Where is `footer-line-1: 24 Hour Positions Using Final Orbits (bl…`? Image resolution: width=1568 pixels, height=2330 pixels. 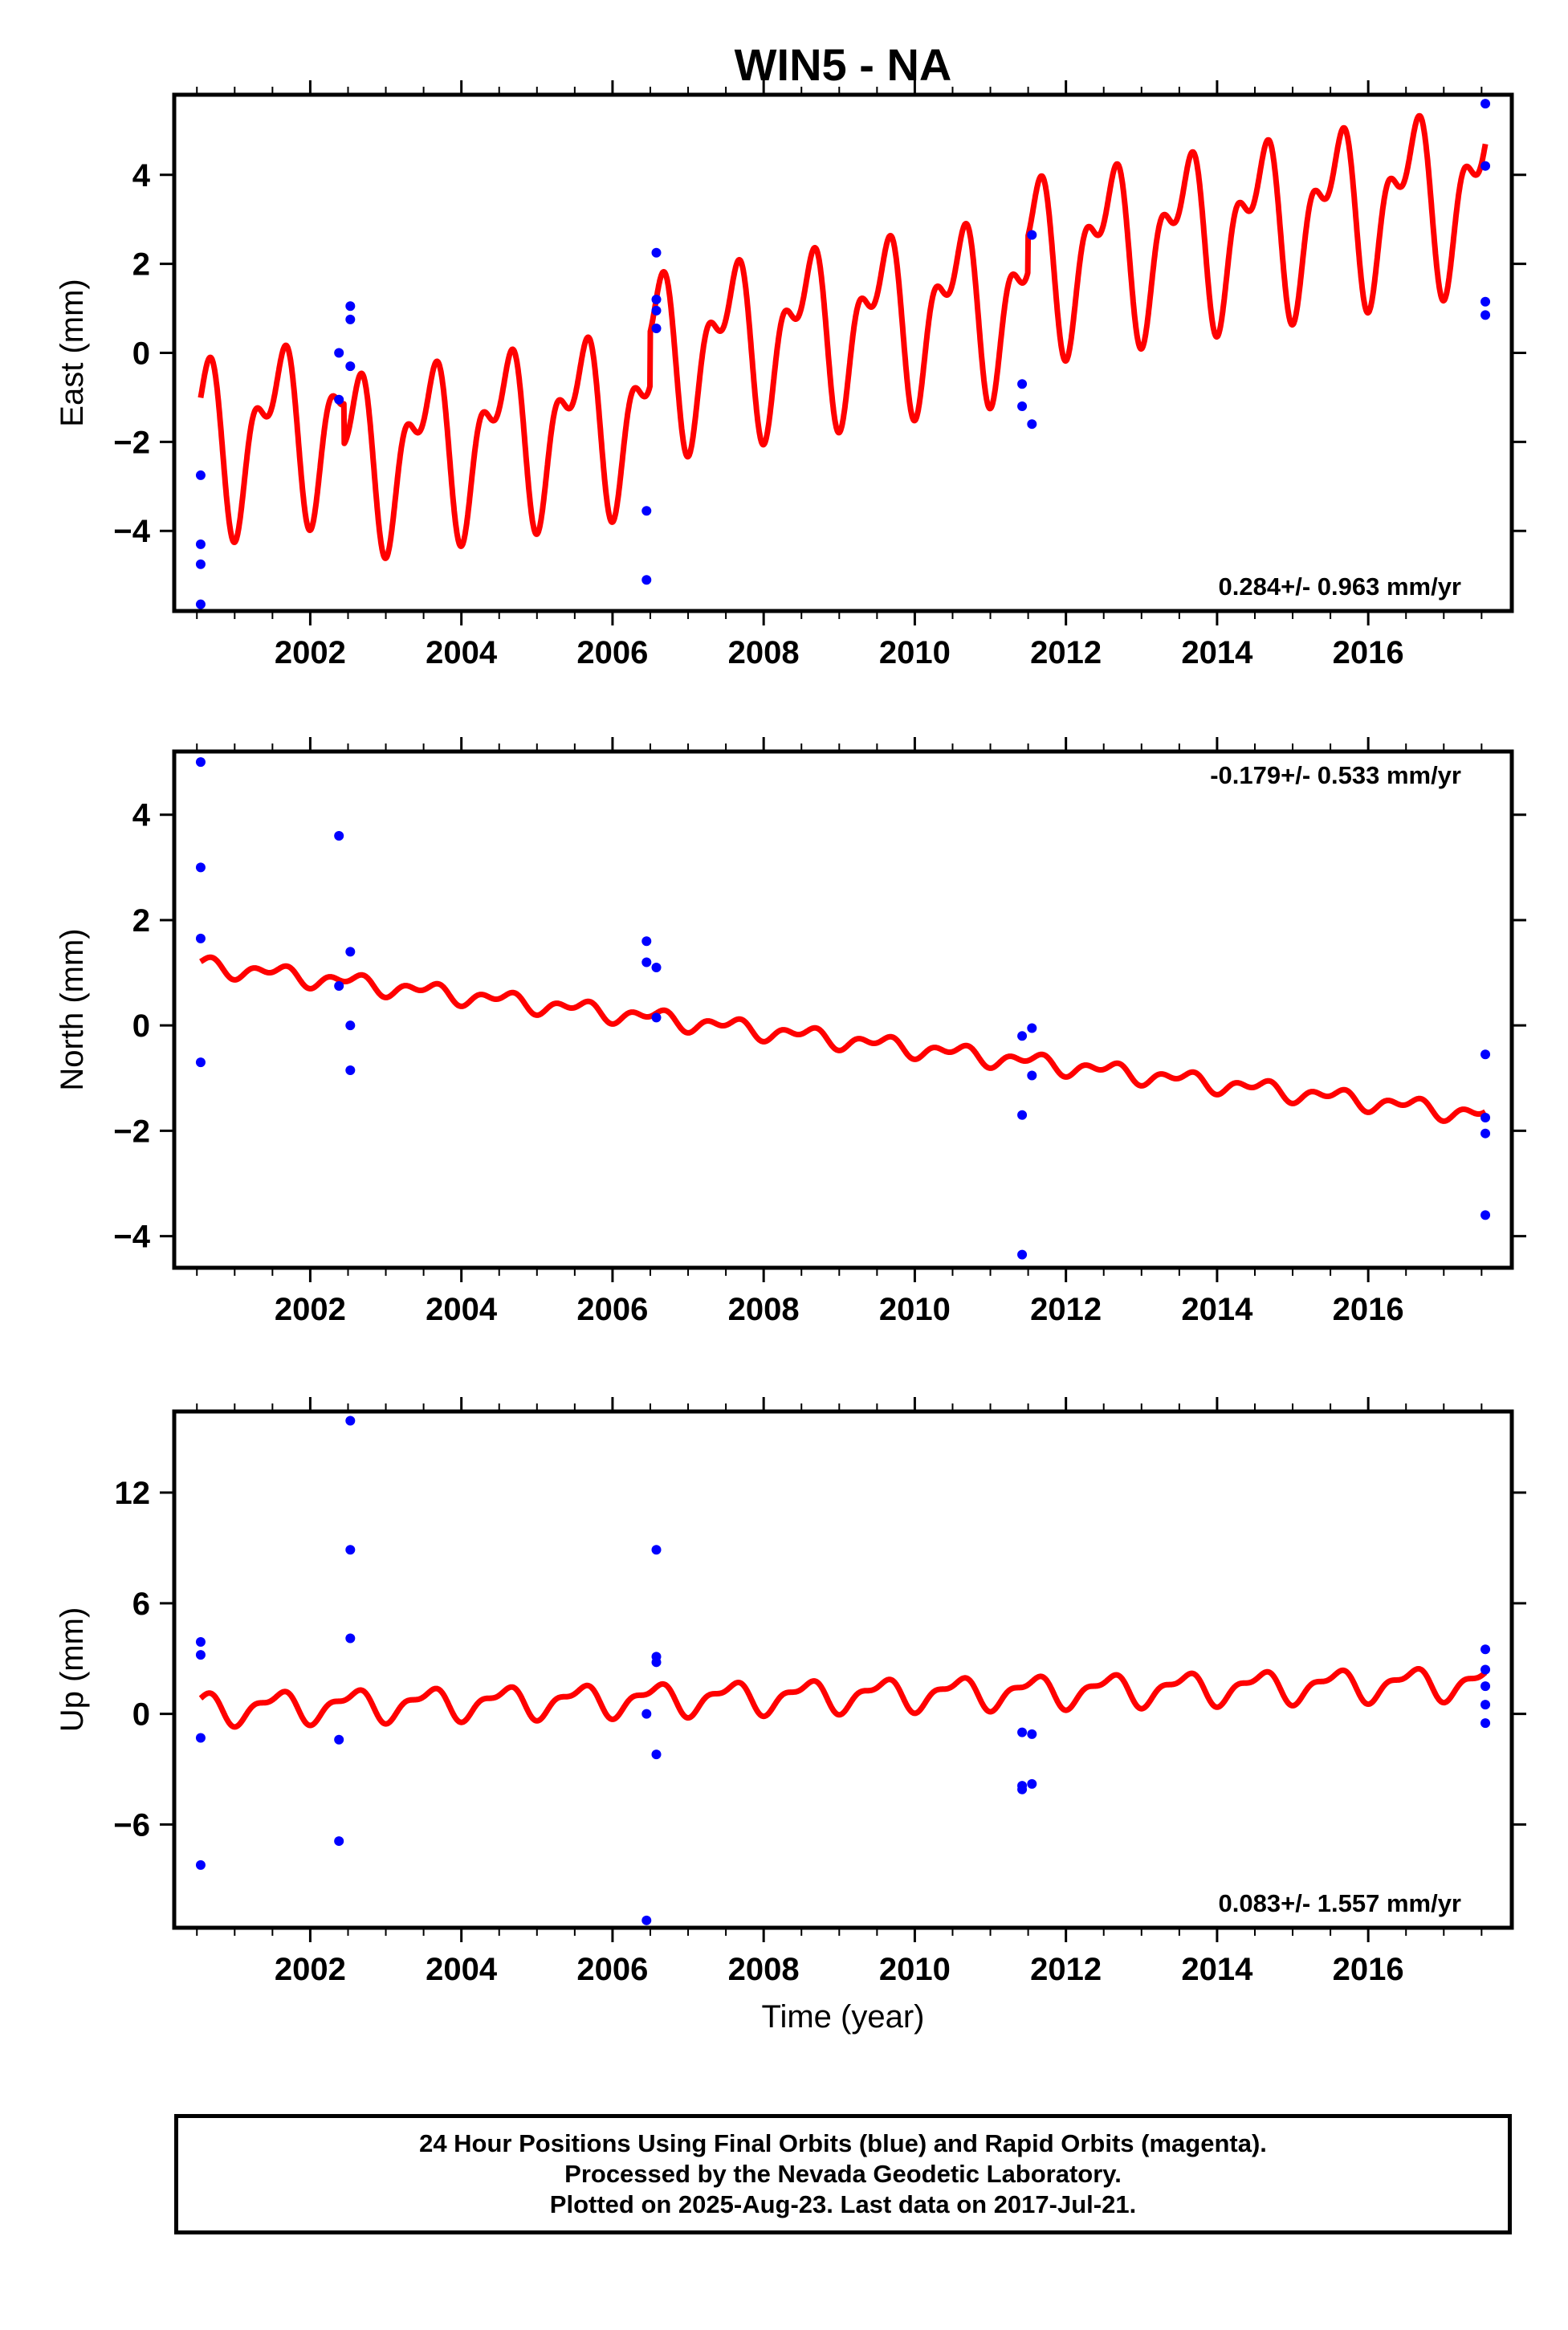 footer-line-1: 24 Hour Positions Using Final Orbits (bl… is located at coordinates (843, 2143).